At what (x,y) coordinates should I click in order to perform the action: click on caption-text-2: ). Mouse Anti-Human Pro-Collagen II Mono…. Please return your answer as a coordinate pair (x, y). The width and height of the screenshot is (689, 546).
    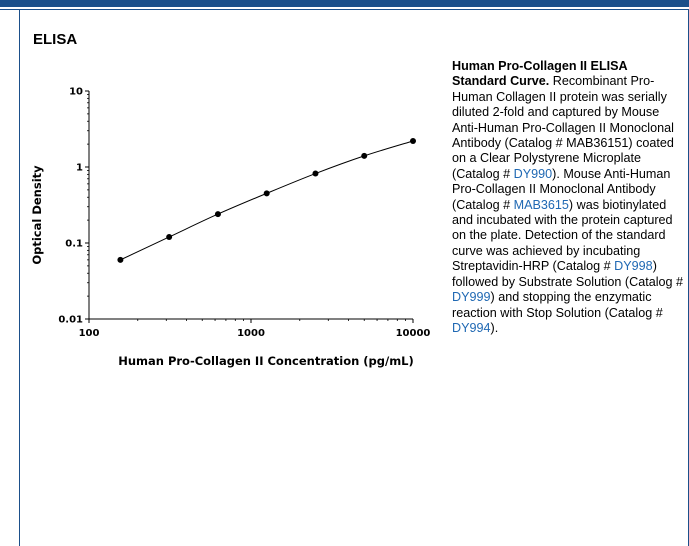
    Looking at the image, I should click on (561, 189).